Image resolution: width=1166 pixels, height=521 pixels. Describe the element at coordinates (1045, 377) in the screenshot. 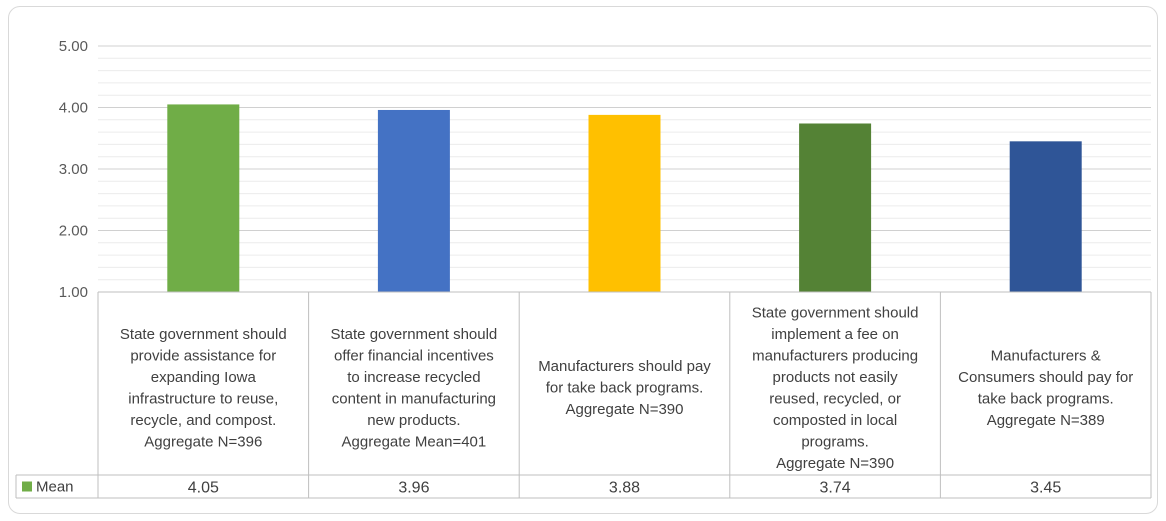

I see `category-label-line: Consumers should pay for` at that location.